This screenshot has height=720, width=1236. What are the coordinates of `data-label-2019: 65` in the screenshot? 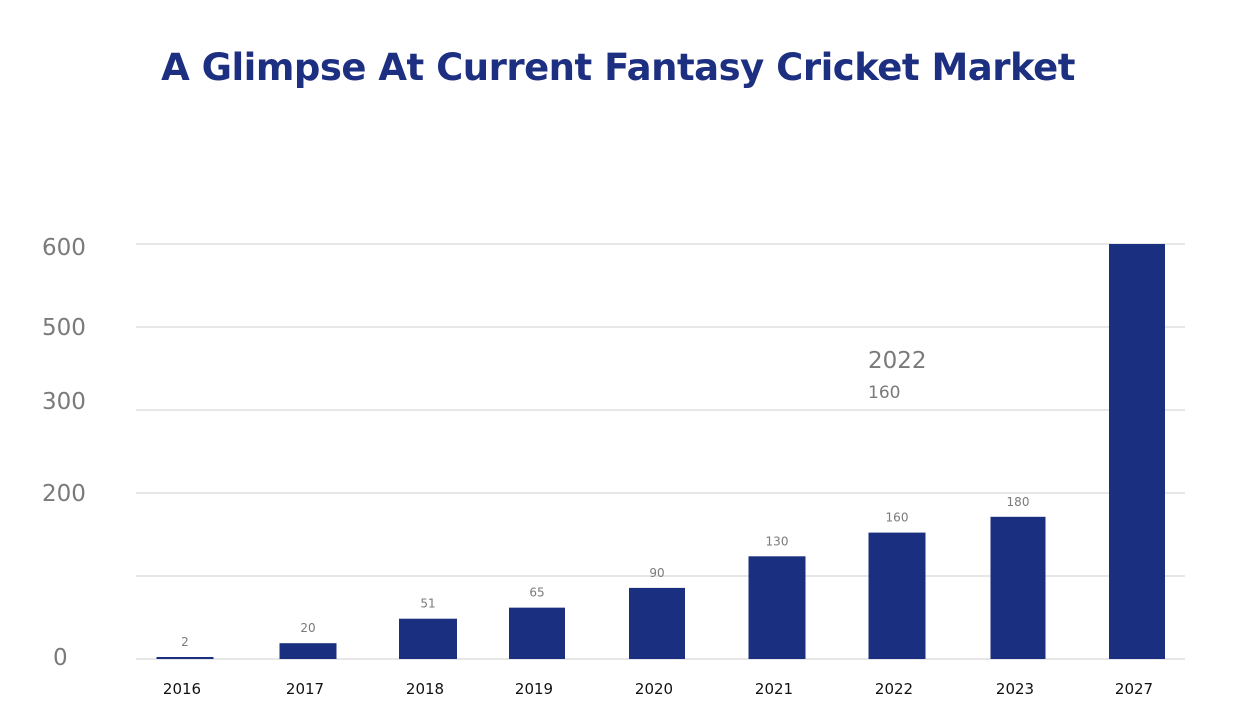 It's located at (536, 593).